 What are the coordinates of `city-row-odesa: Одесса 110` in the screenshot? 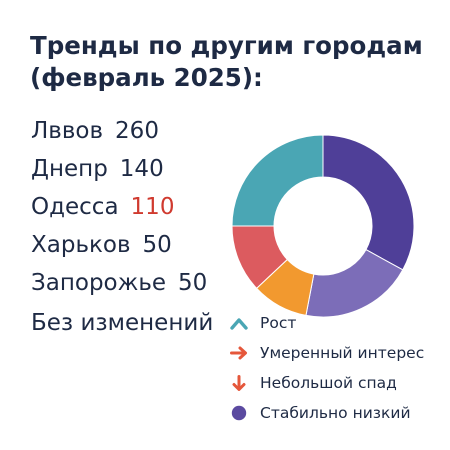 It's located at (102, 207).